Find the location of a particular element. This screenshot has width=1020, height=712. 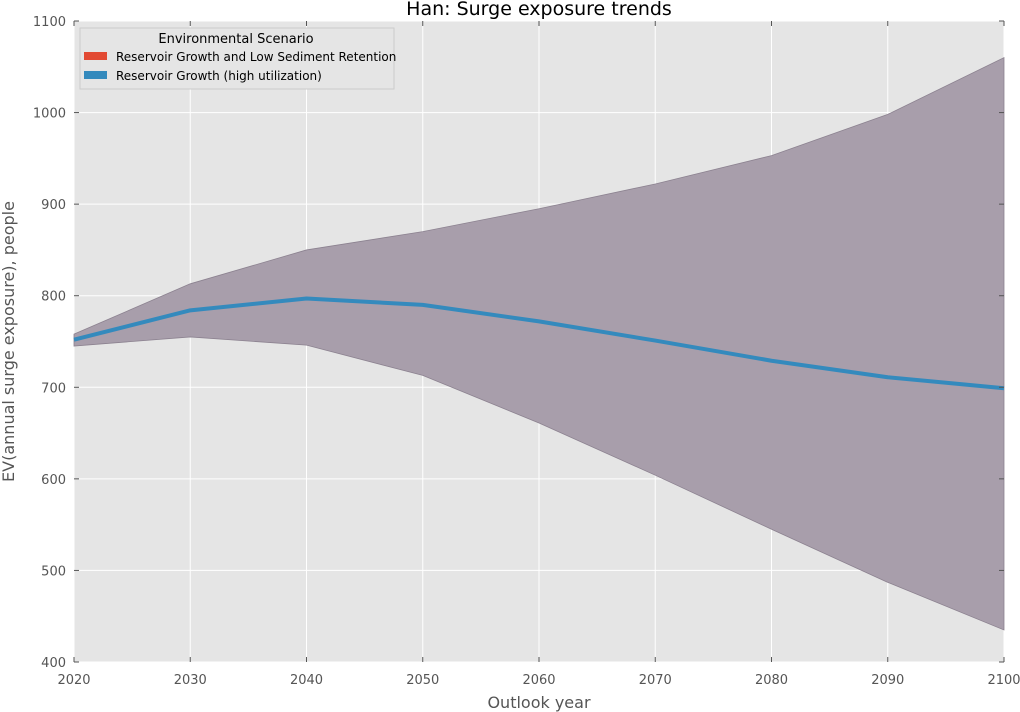

y-tick-label: 800 is located at coordinates (53, 297).